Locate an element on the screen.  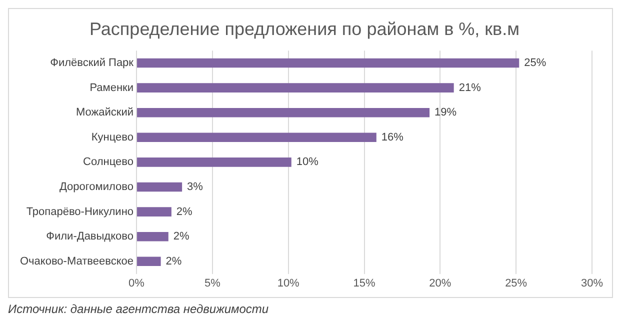
x-tick-label: 30% is located at coordinates (592, 283).